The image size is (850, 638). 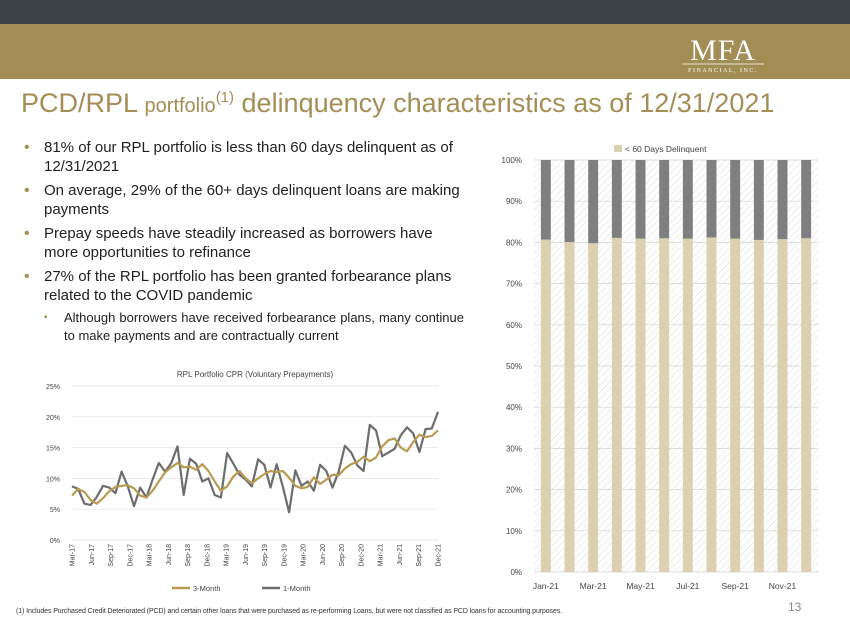 What do you see at coordinates (111, 555) in the screenshot?
I see `x-tick-label: Sep-17` at bounding box center [111, 555].